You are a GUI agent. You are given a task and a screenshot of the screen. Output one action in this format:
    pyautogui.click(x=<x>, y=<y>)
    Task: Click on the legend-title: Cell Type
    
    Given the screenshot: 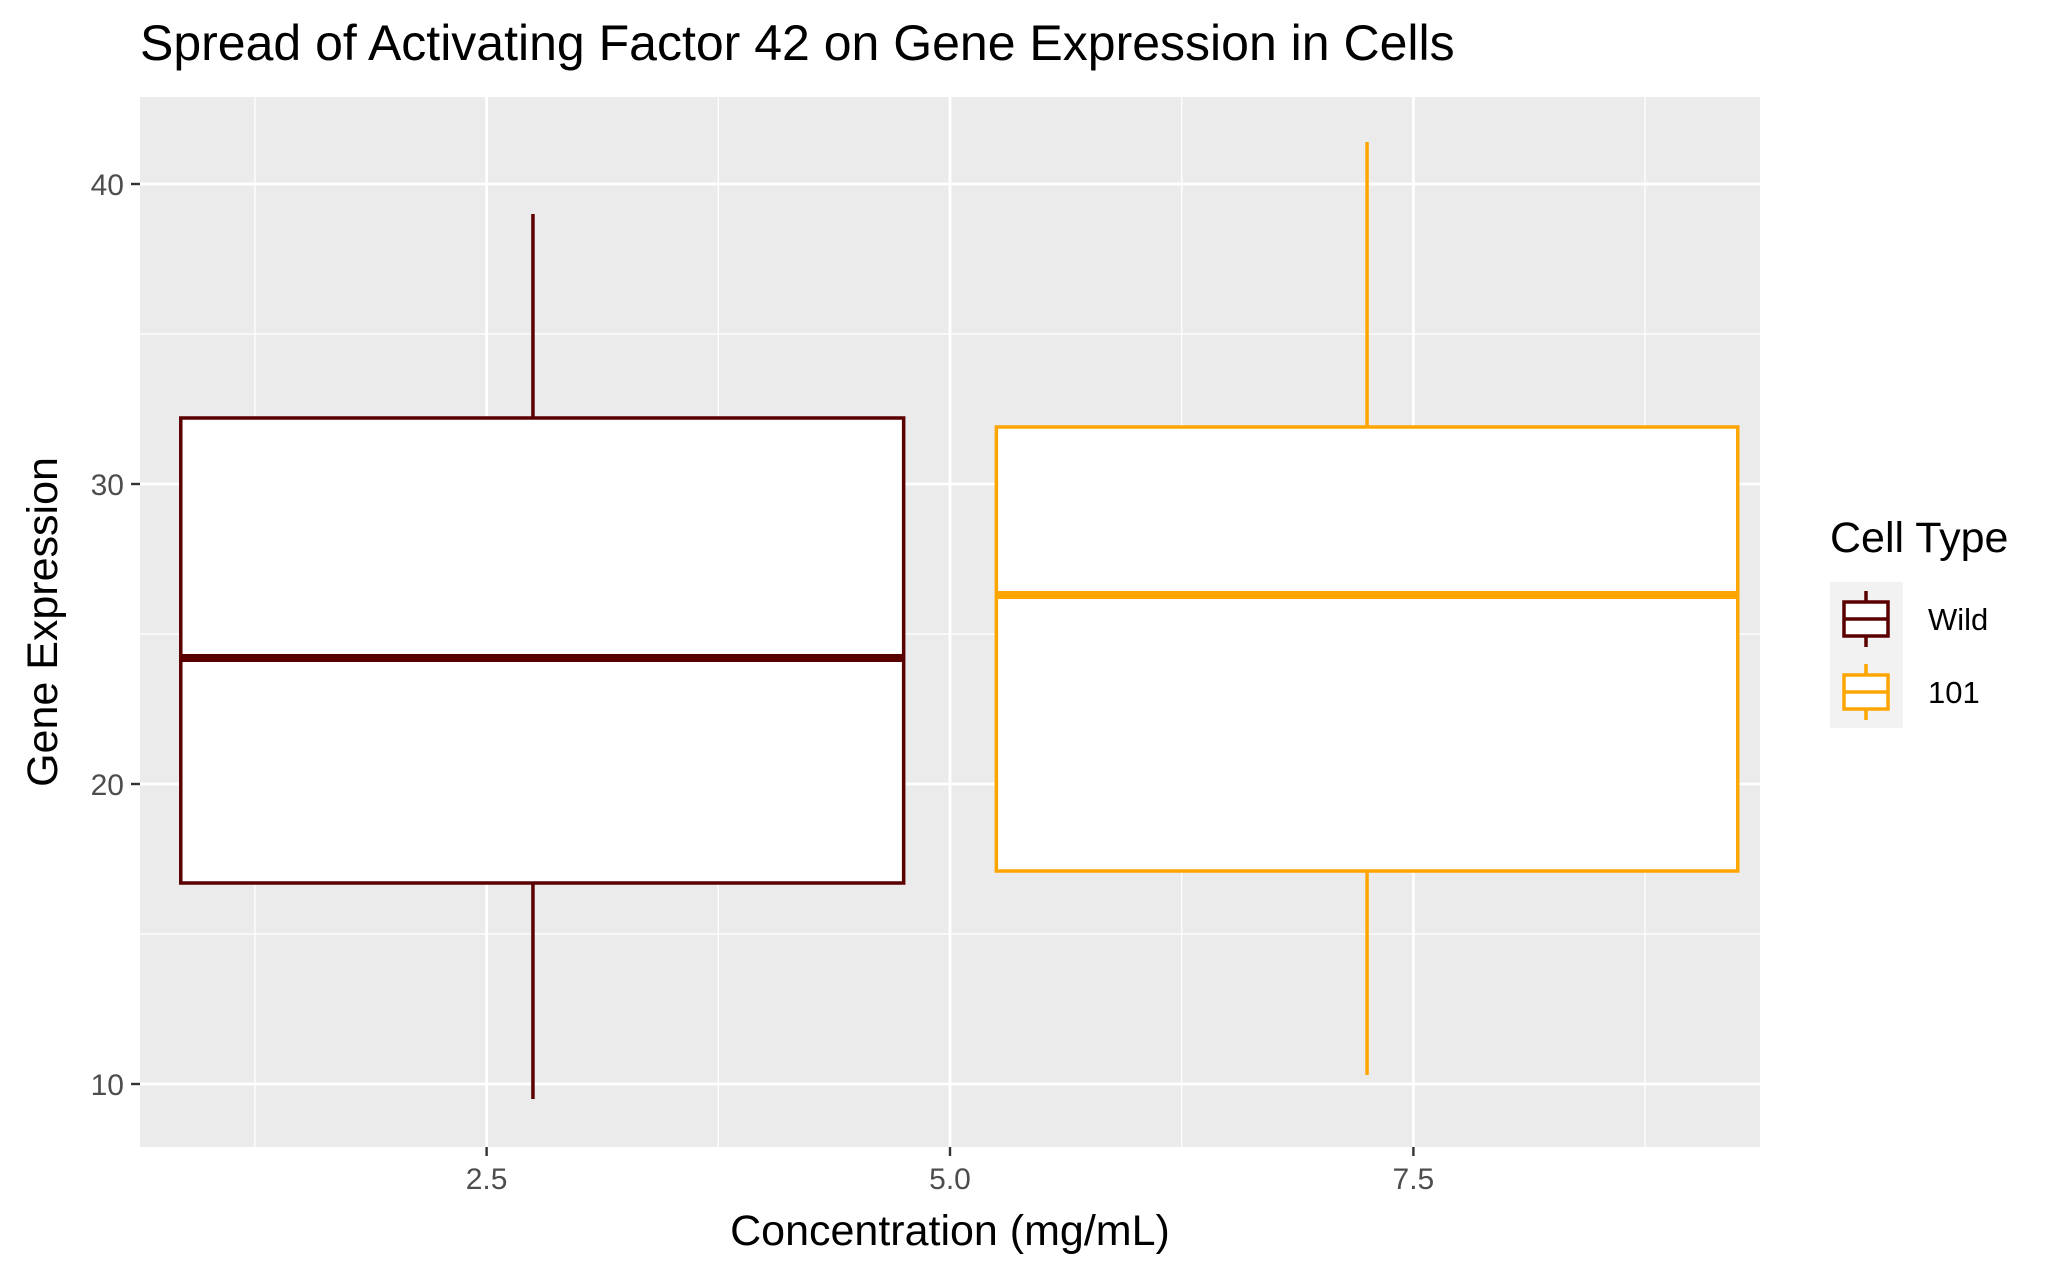 What is the action you would take?
    pyautogui.click(x=1919, y=538)
    